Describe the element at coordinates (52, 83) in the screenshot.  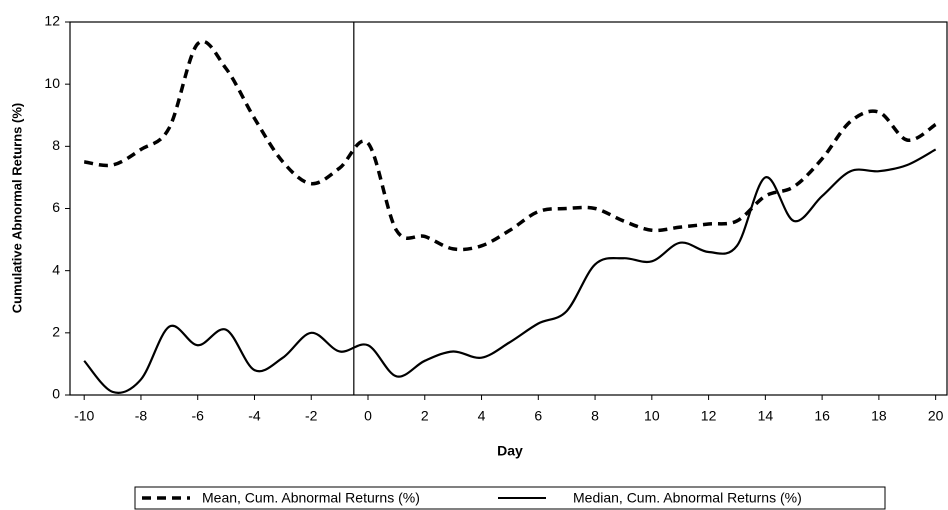
I see `y-tick-label: 10` at that location.